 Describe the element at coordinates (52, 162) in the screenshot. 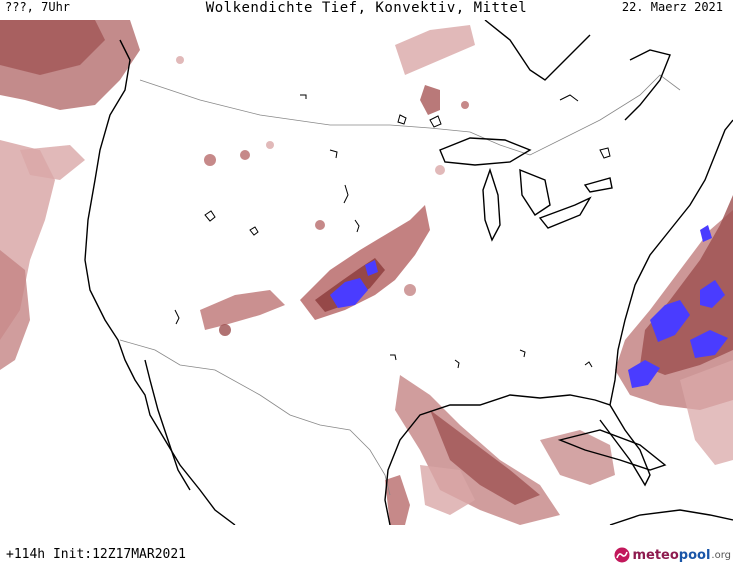

I see `cloud-area-pacific-west3` at that location.